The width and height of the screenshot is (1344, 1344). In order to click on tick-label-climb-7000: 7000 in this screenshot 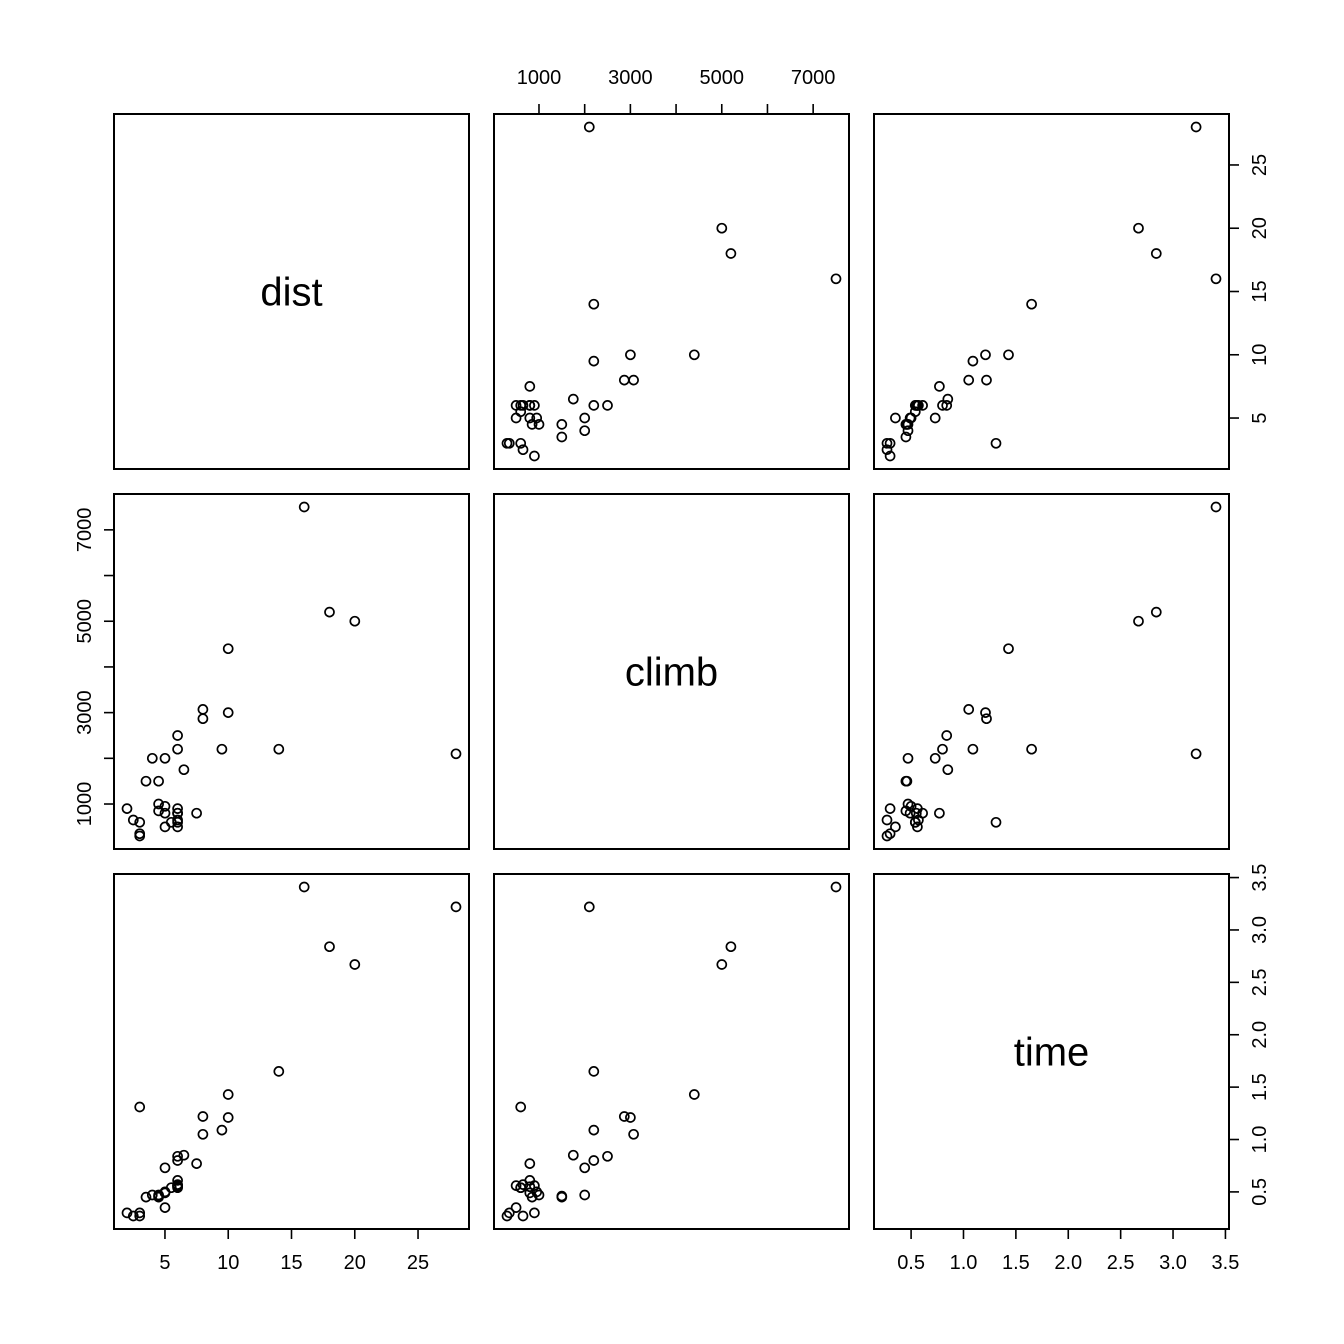, I will do `click(813, 78)`.